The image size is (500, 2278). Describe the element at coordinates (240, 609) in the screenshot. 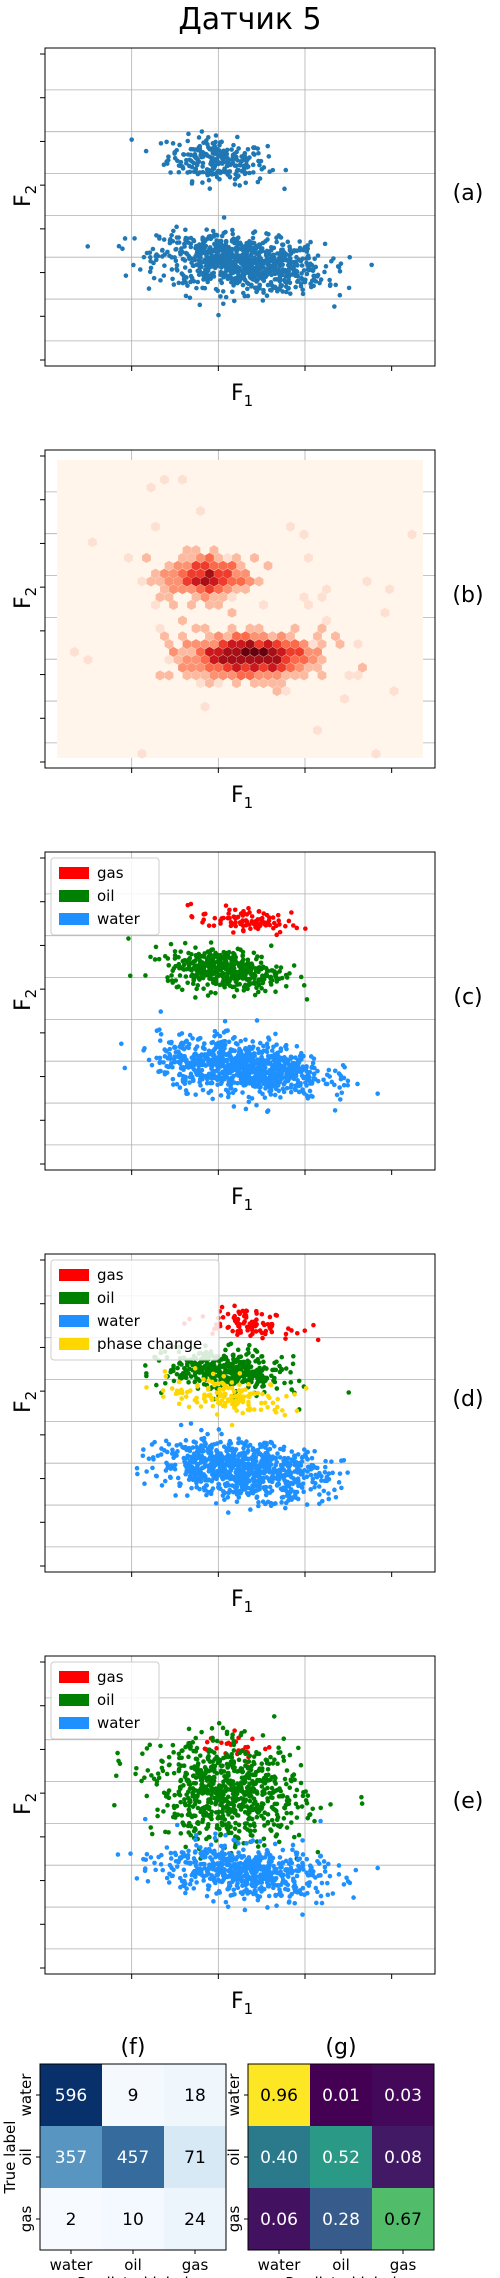

I see `panel-b-frame` at that location.